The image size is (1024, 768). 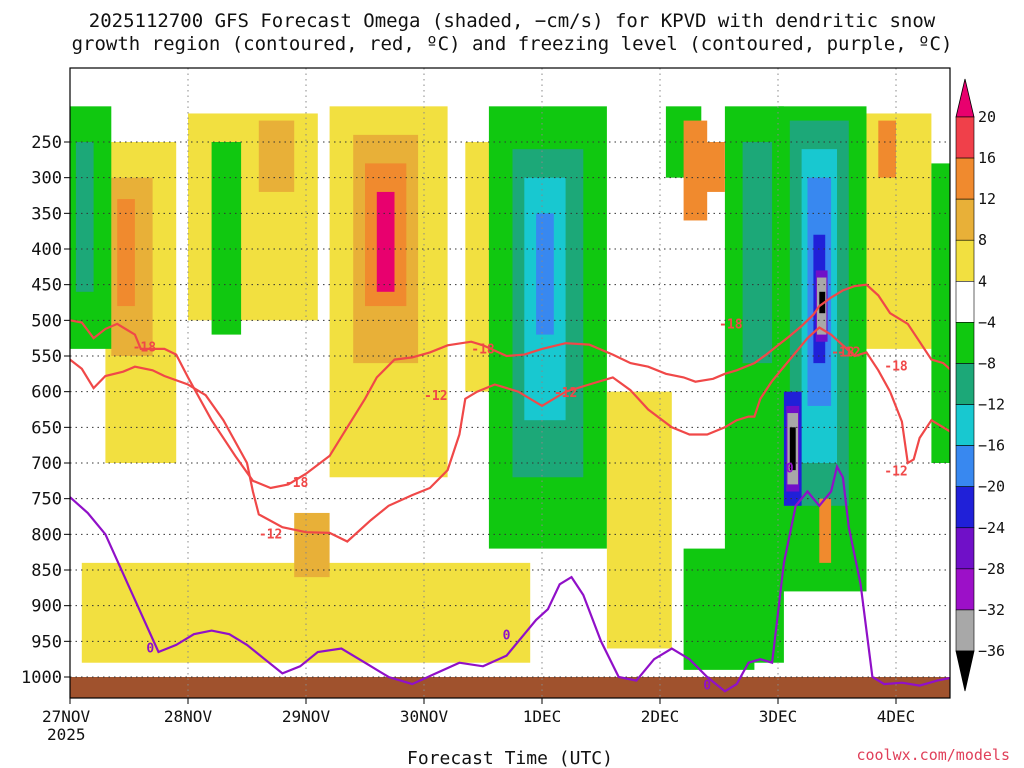 I want to click on colorbar-label-2: 12, so click(x=987, y=199).